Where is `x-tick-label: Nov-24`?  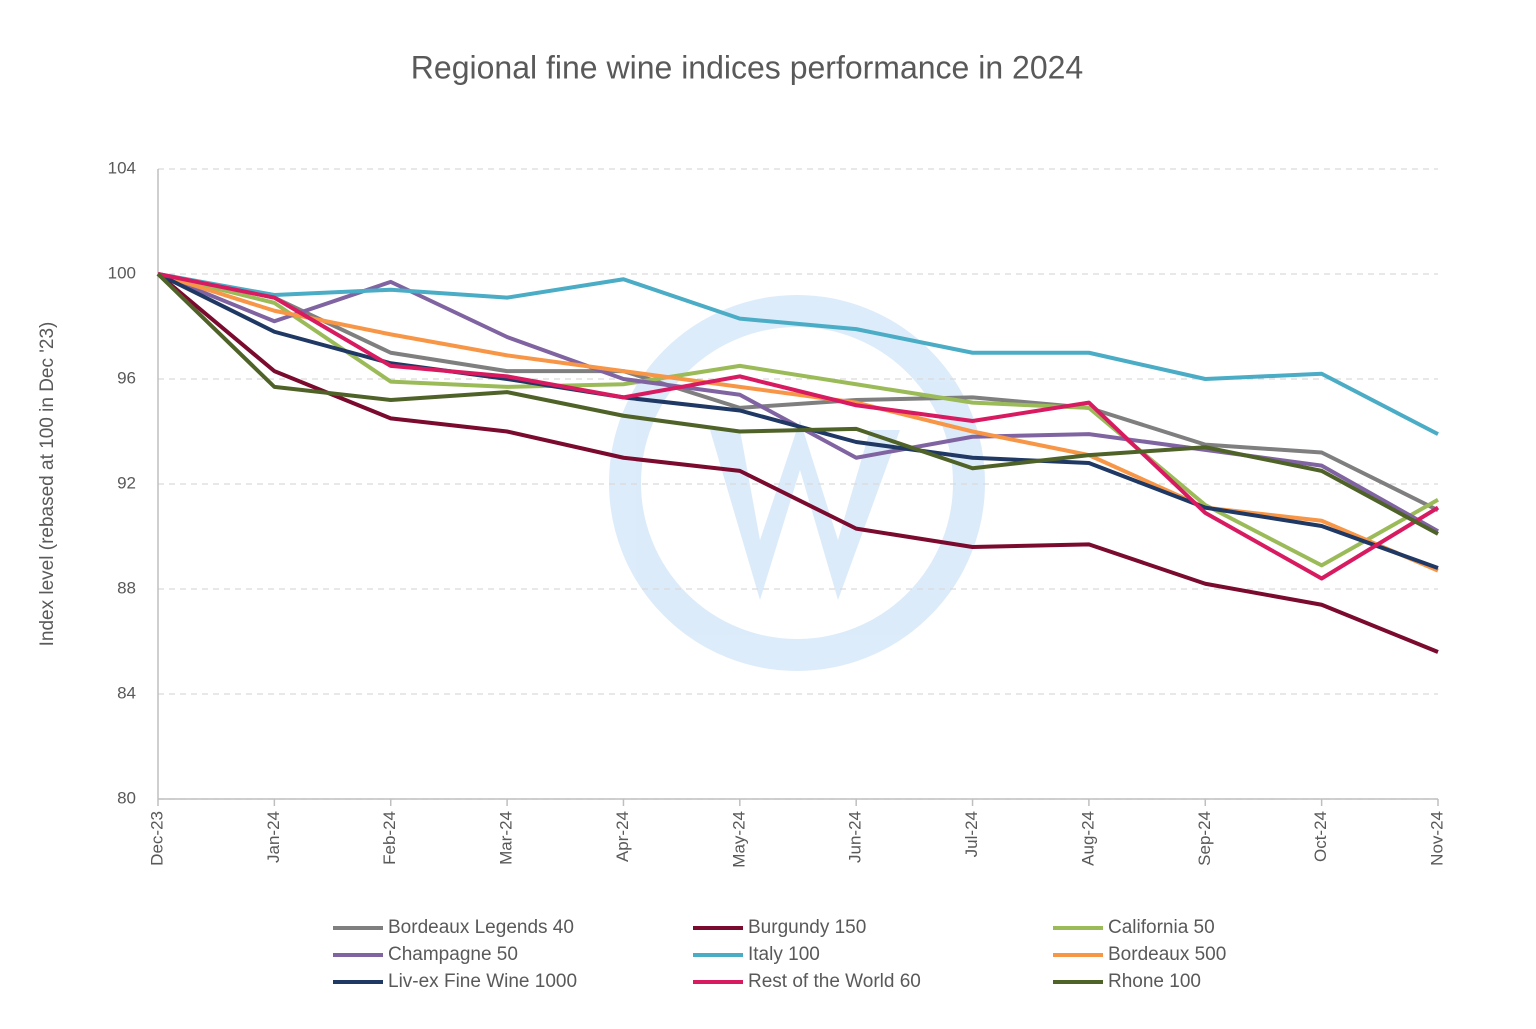 x-tick-label: Nov-24 is located at coordinates (1436, 838).